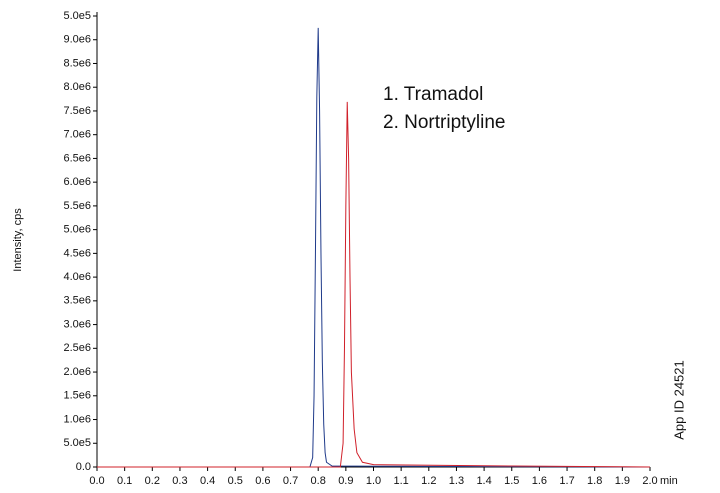 The image size is (720, 493). Describe the element at coordinates (77, 182) in the screenshot. I see `y-tick-label: 6.0e6` at that location.